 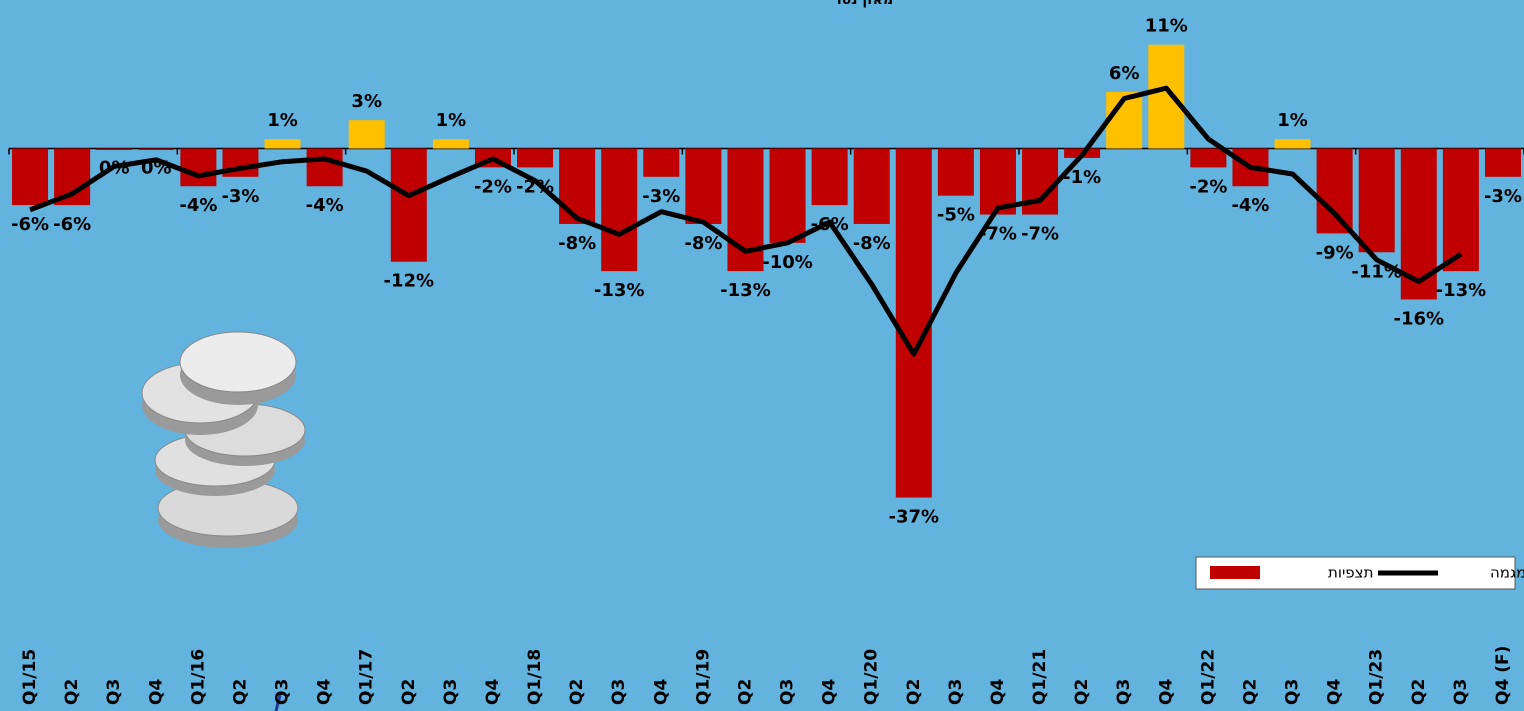 I want to click on x-tick-label: Q1/15, so click(x=30, y=677).